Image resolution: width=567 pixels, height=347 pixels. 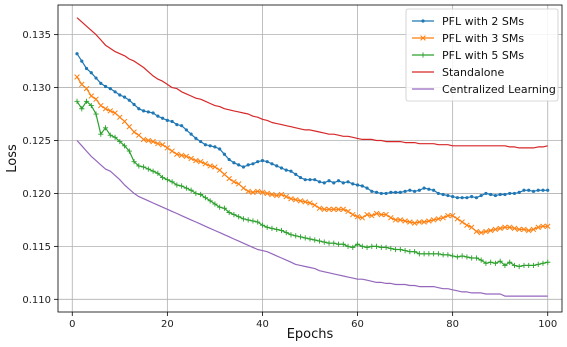 What do you see at coordinates (458, 72) in the screenshot?
I see `legend-item: Standalone` at bounding box center [458, 72].